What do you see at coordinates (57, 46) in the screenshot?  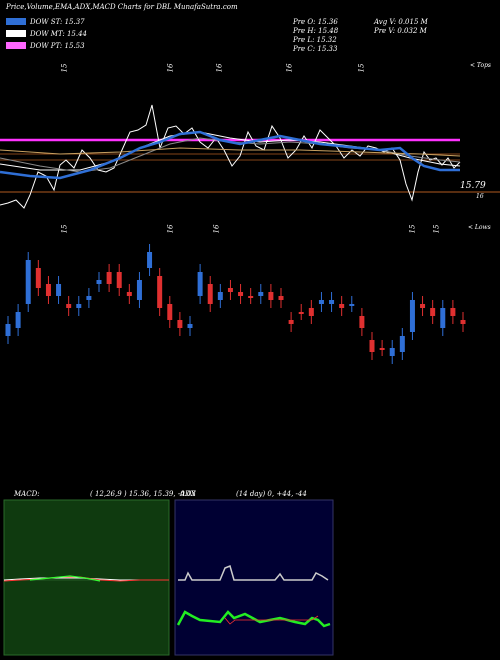 I see `legend-label-pt: DOW PT: 15.53` at bounding box center [57, 46].